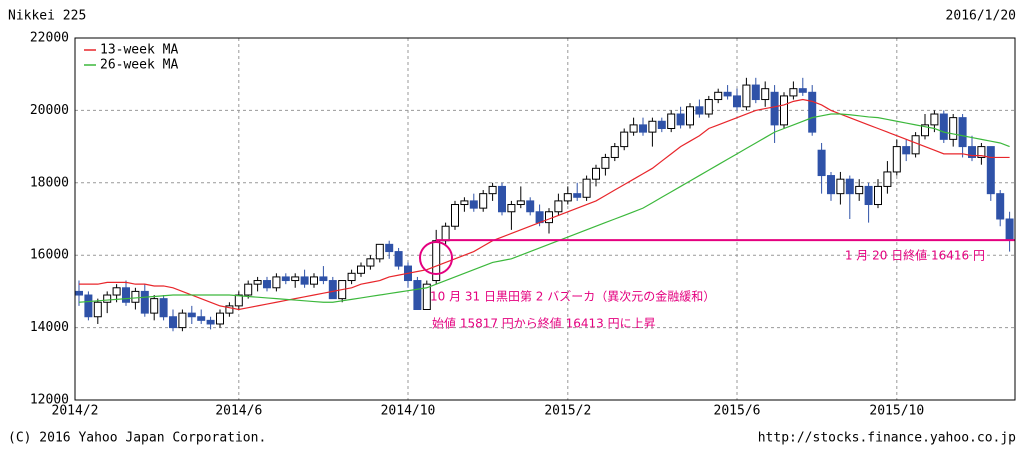 The image size is (1024, 451). Describe the element at coordinates (49, 327) in the screenshot. I see `y-tick-label: 14000` at that location.